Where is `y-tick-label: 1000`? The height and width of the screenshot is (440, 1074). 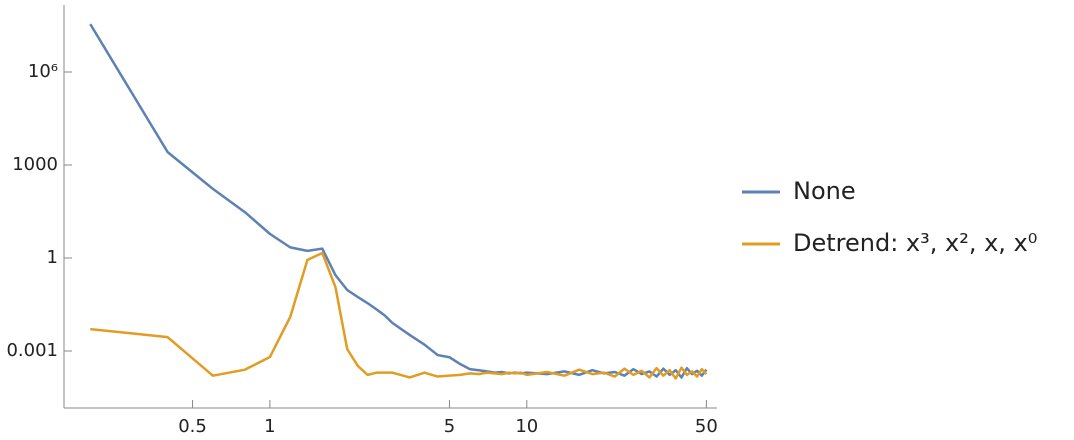
y-tick-label: 1000 is located at coordinates (35, 164).